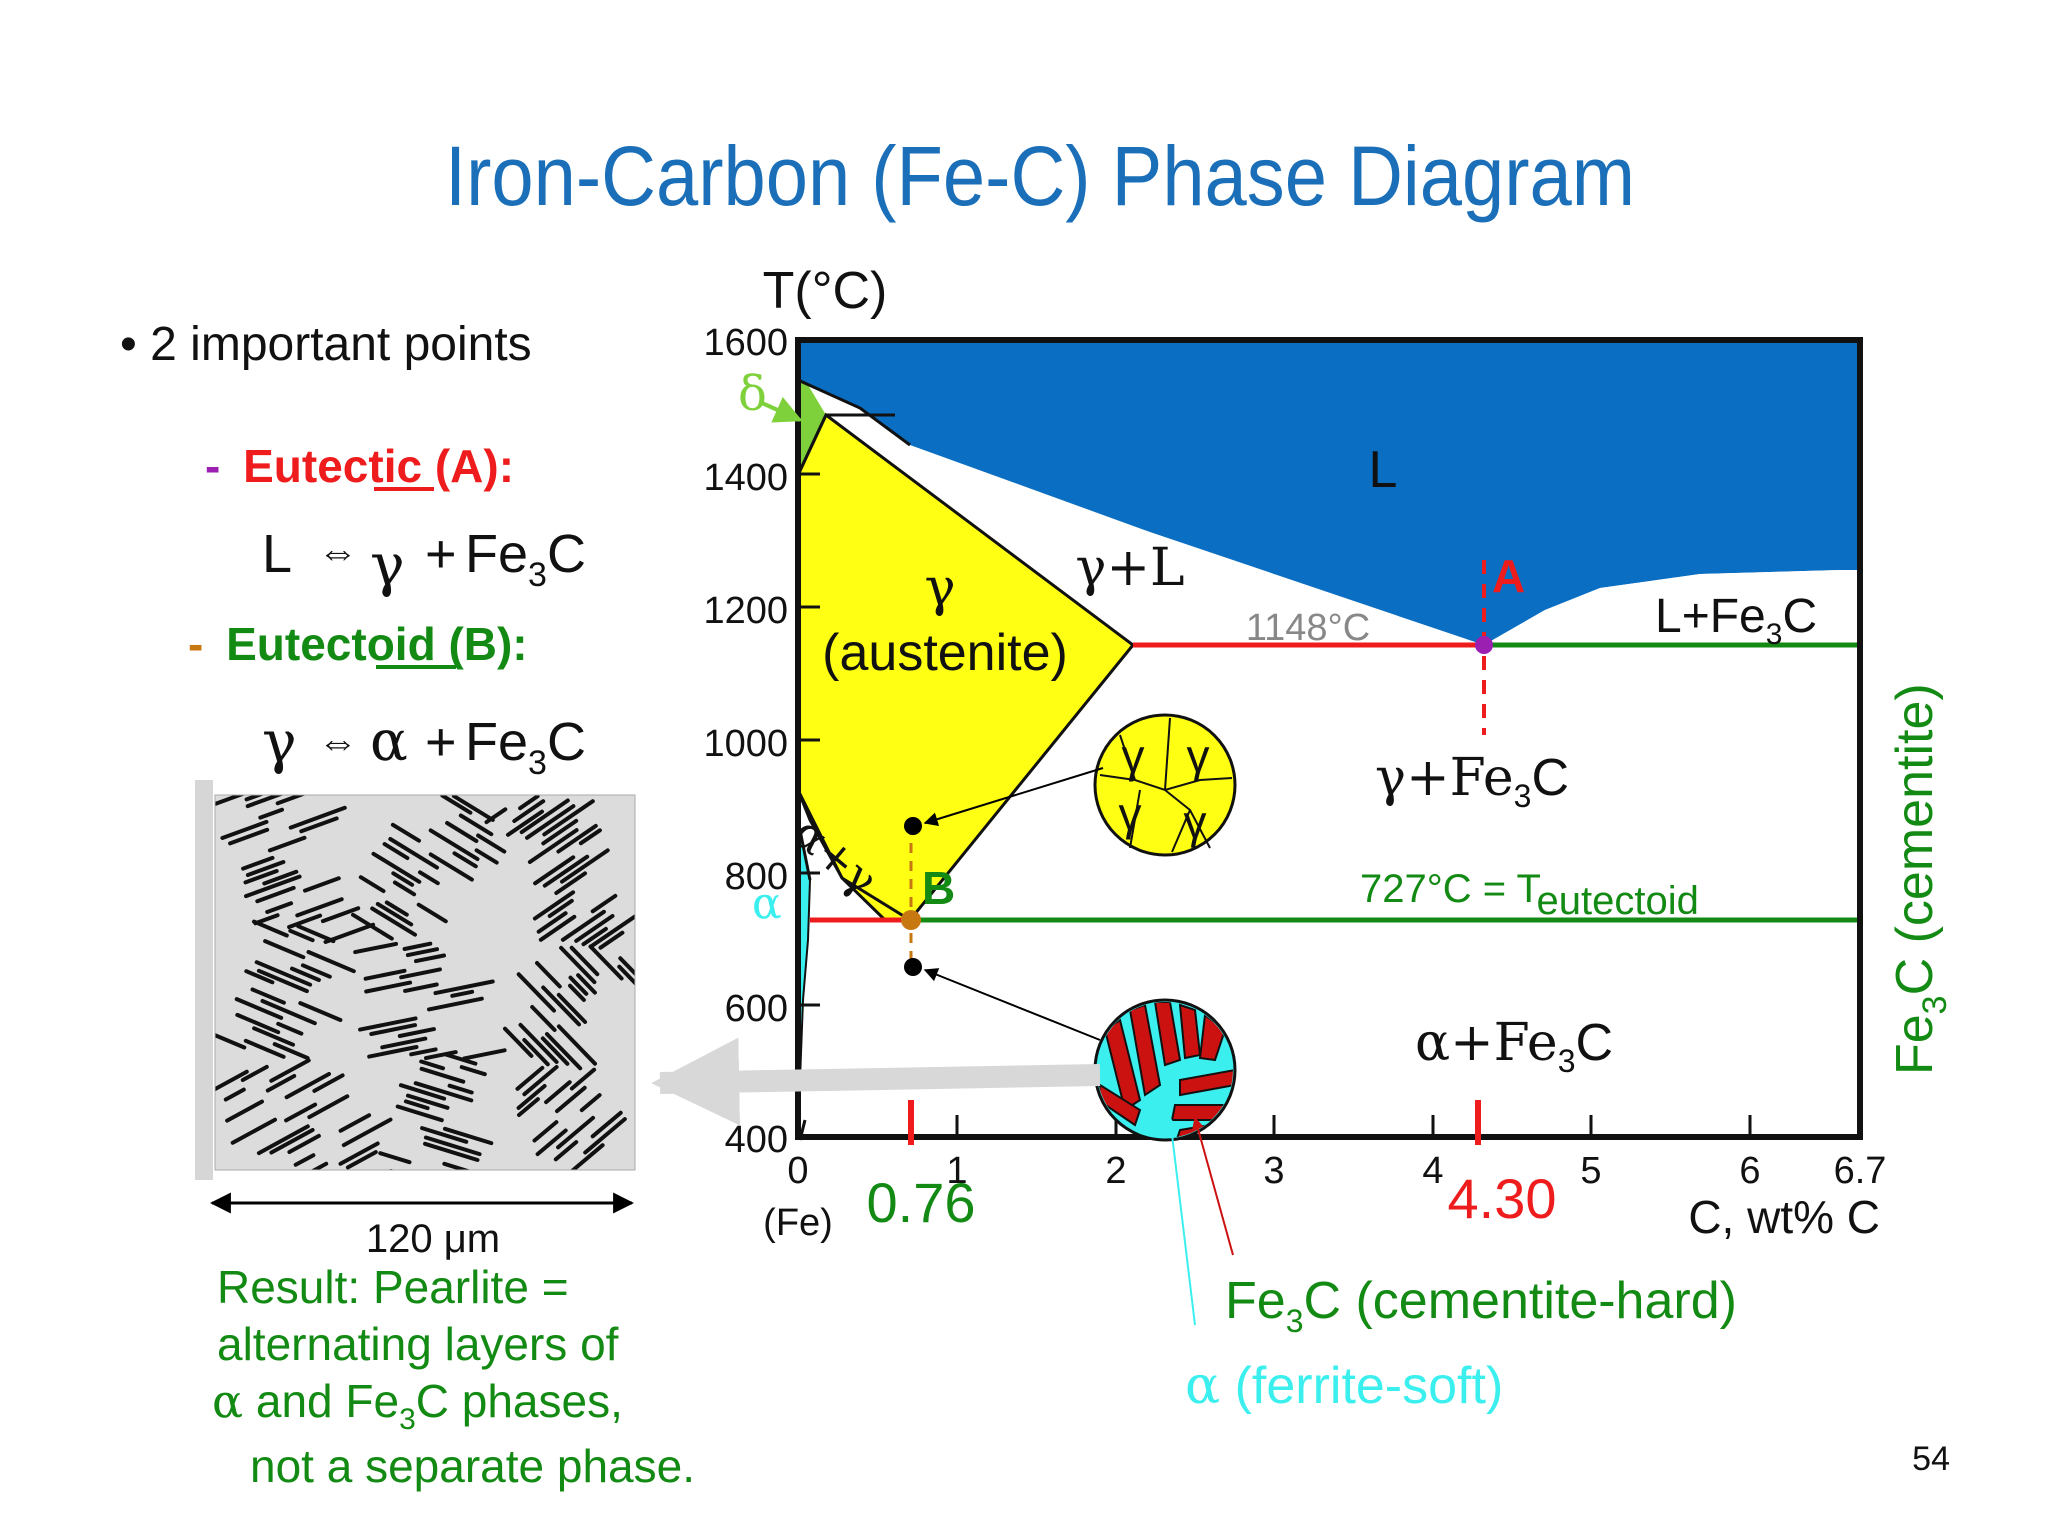 The height and width of the screenshot is (1536, 2048). What do you see at coordinates (389, 741) in the screenshot?
I see `svg-text: α` at bounding box center [389, 741].